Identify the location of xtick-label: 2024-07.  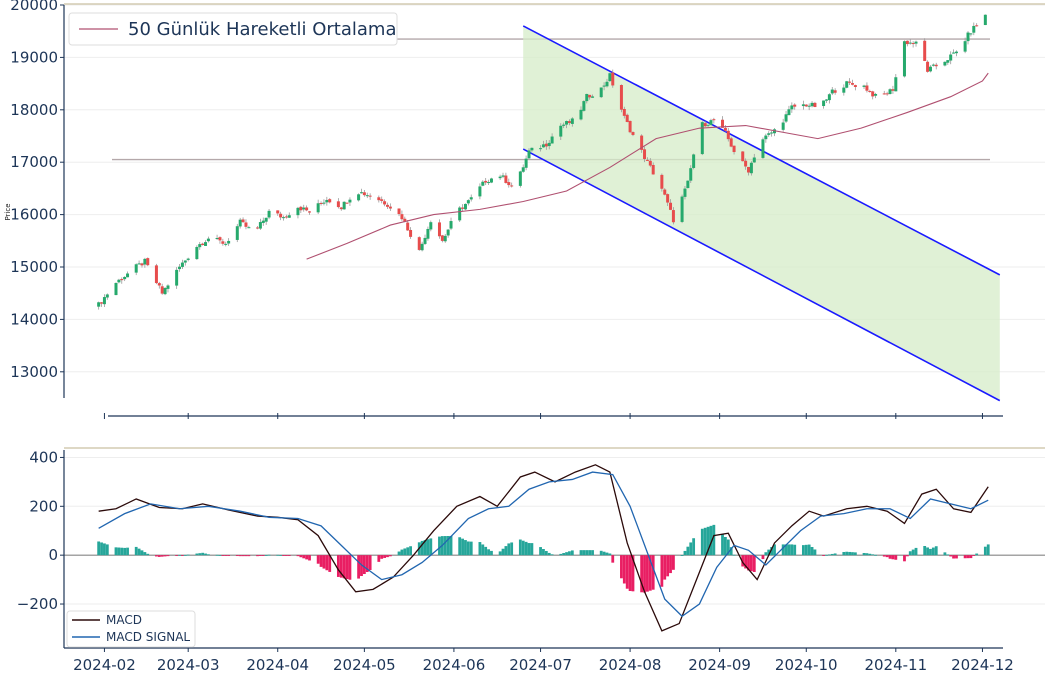
(540, 665).